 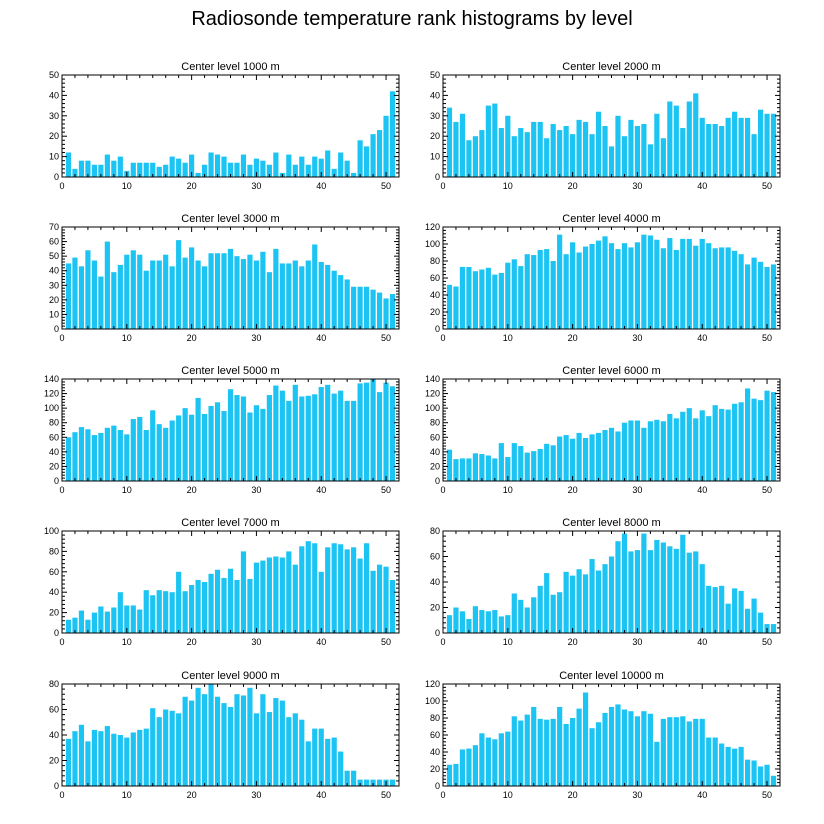 I want to click on y-tick-label: 60, so click(x=54, y=572).